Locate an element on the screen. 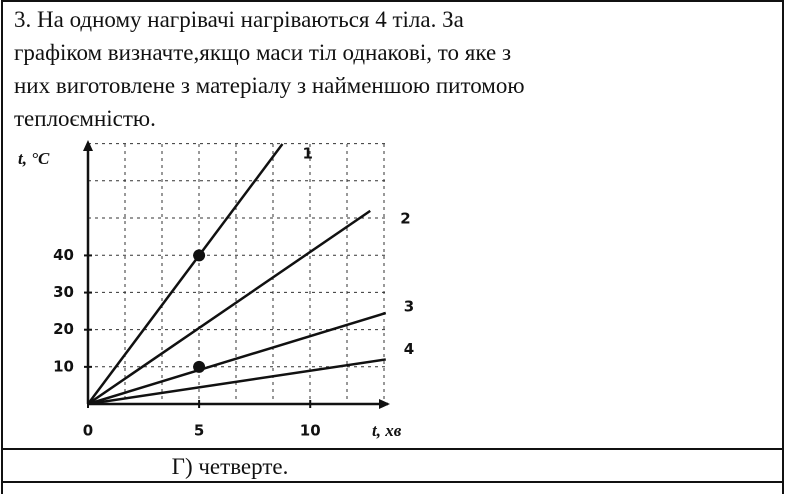 The height and width of the screenshot is (494, 793). y-tick-label: 20 is located at coordinates (63, 329).